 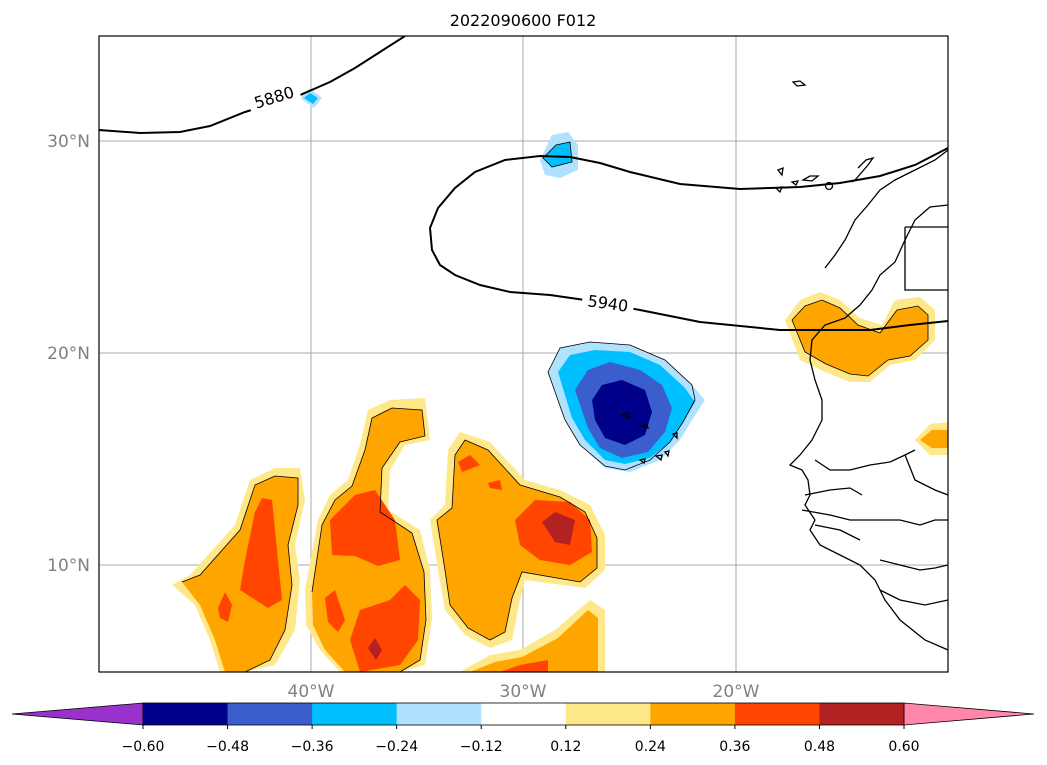 I want to click on lon-tick-label: 30°W, so click(x=523, y=692).